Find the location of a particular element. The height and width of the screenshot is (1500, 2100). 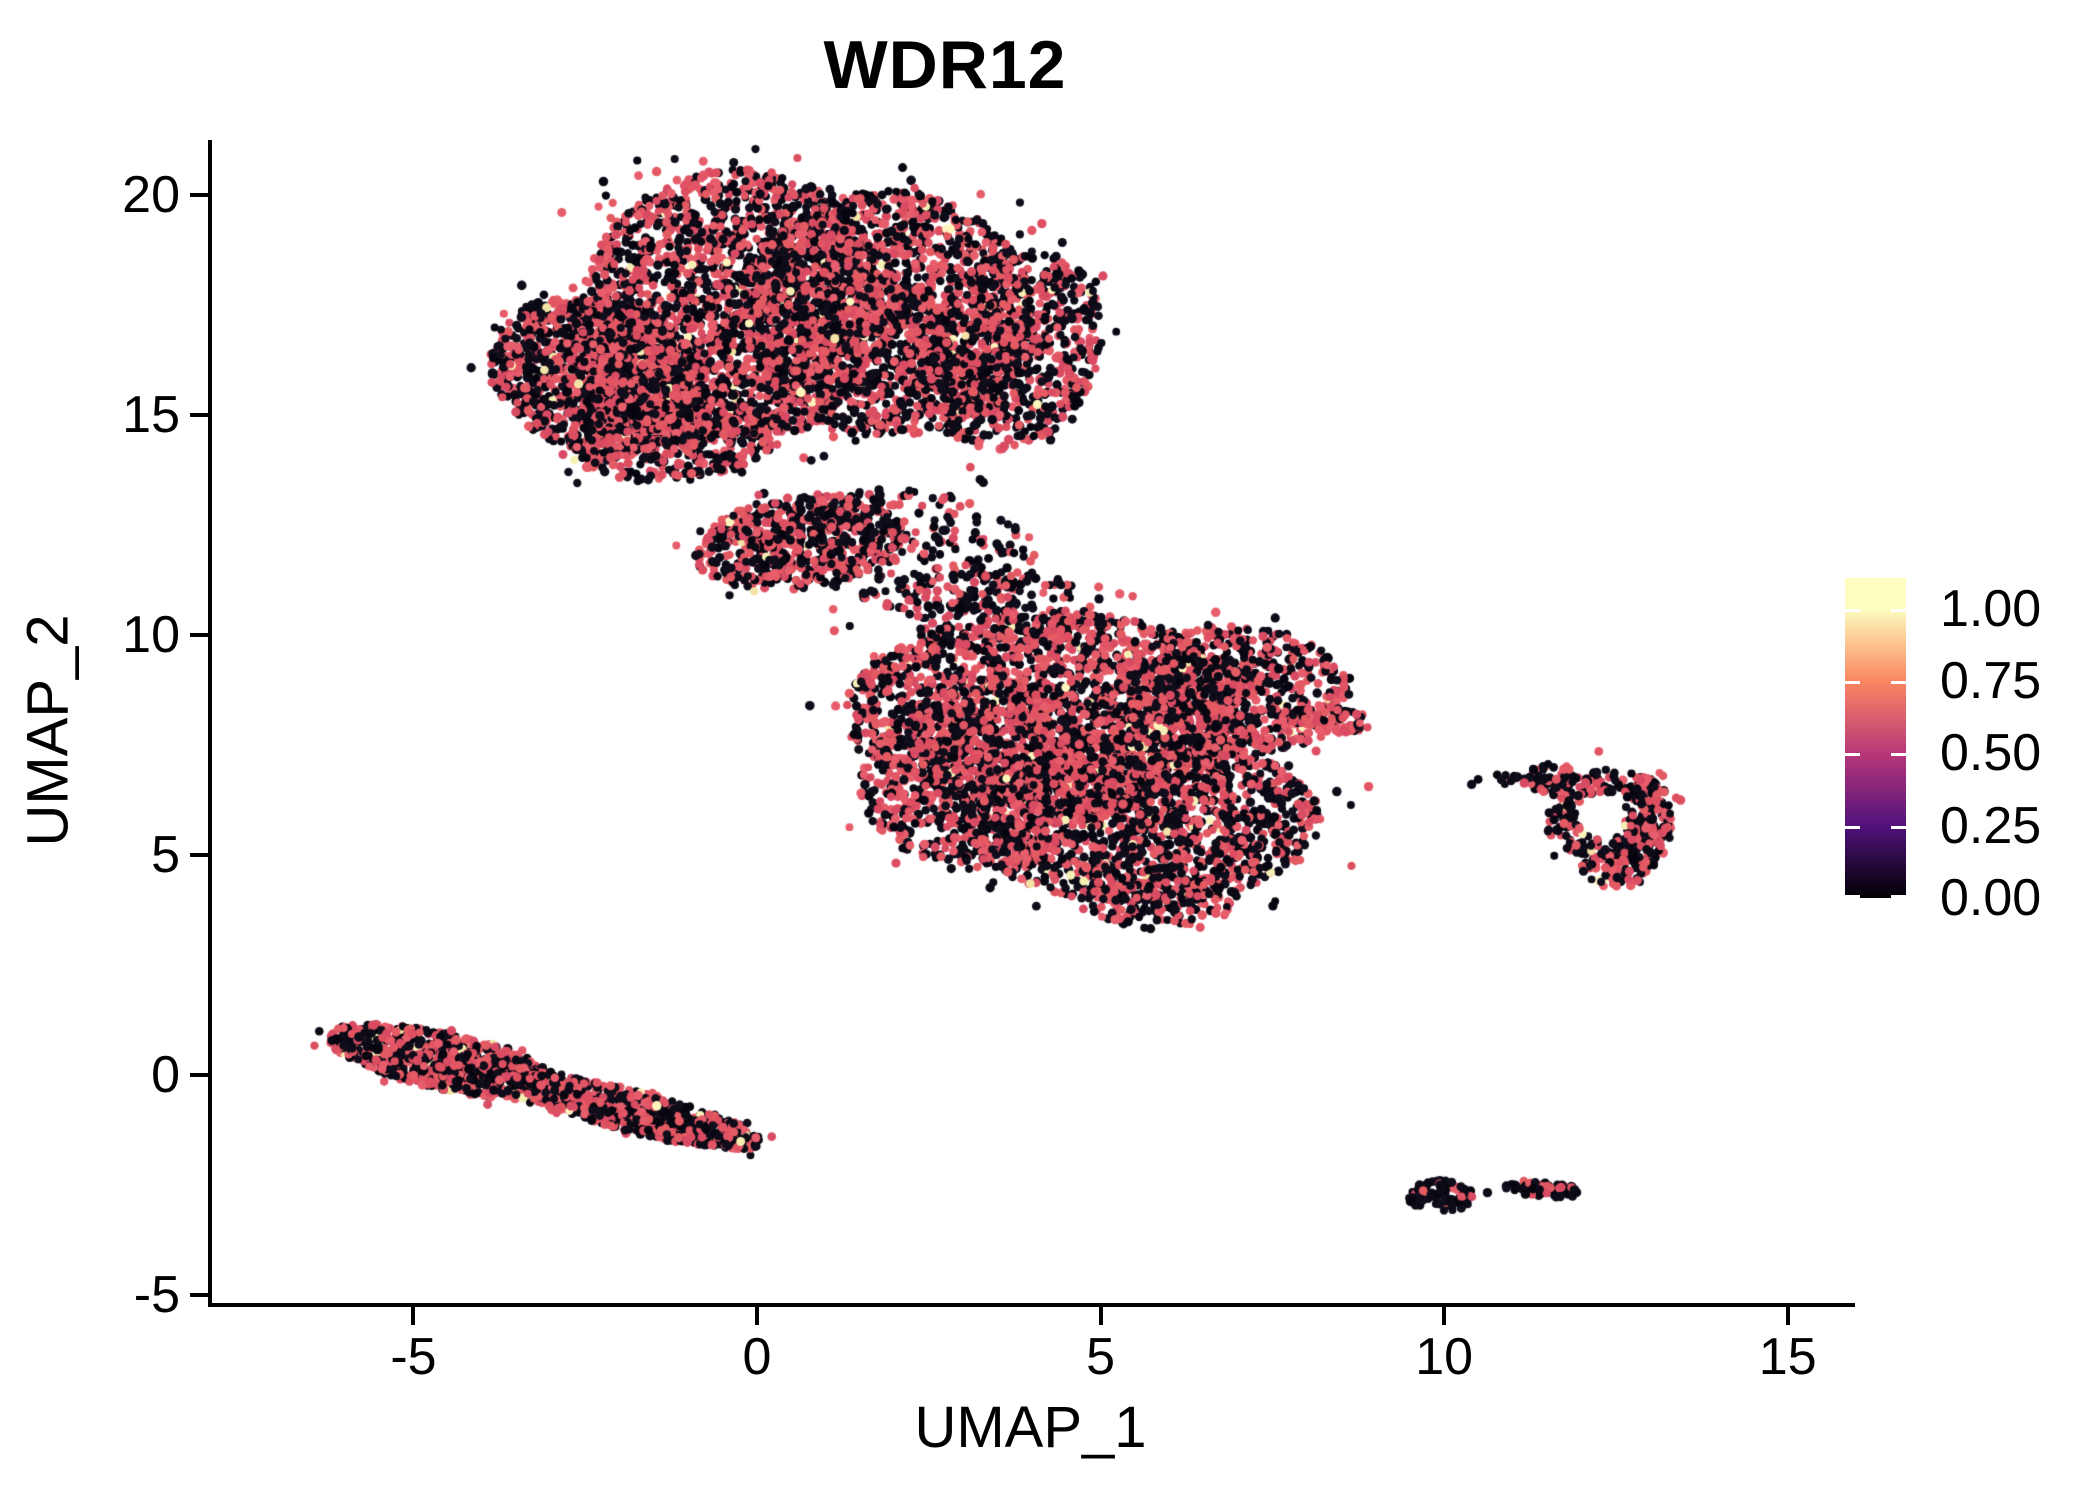

colorbar-legend: 1.00 0.75 0.50 0.25 0.00 is located at coordinates (1943, 751).